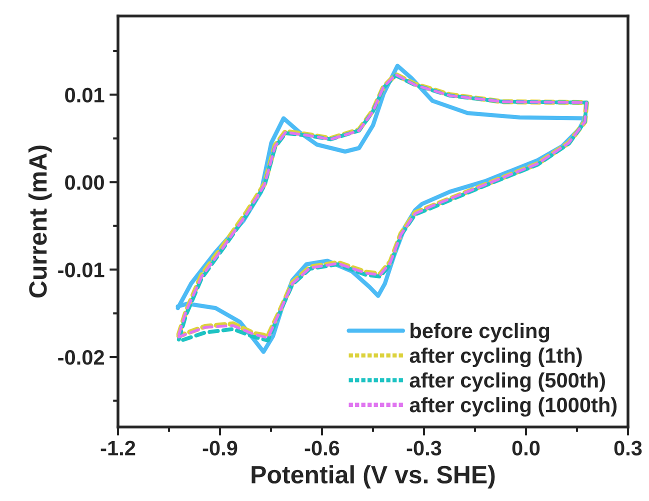 This screenshot has height=501, width=649. Describe the element at coordinates (526, 448) in the screenshot. I see `x-tick-label: 0.0` at that location.